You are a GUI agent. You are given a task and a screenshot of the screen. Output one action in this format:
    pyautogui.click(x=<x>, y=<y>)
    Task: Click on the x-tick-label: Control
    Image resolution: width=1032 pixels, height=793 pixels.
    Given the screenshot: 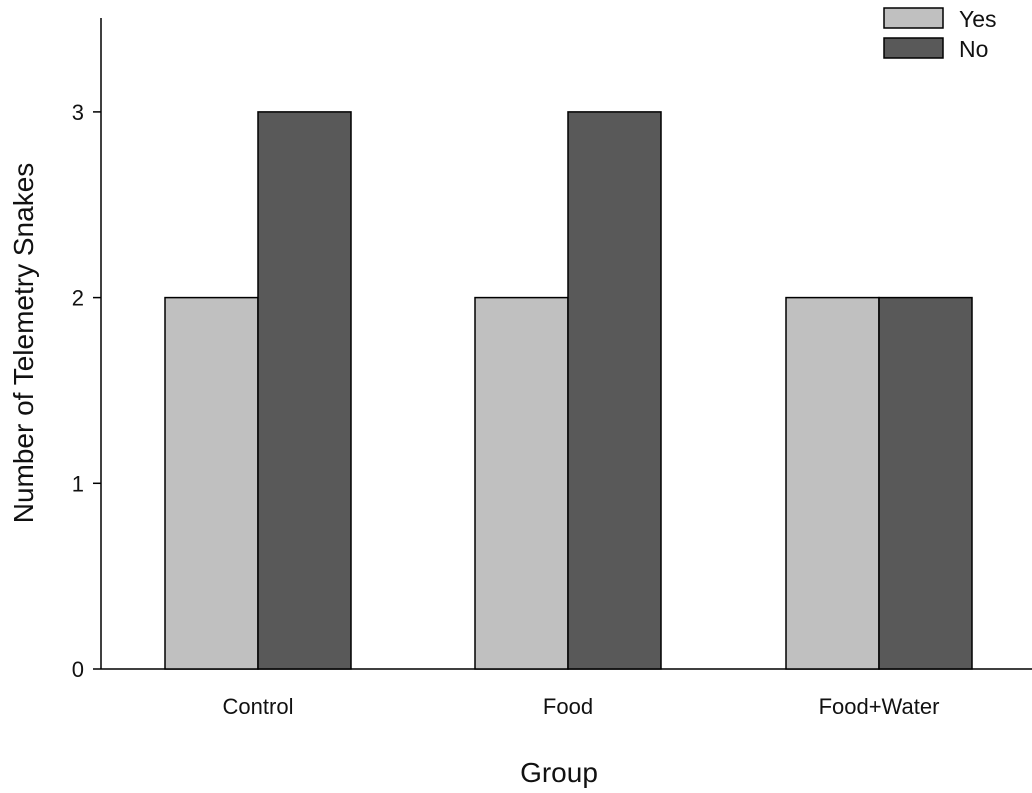 What is the action you would take?
    pyautogui.click(x=258, y=706)
    